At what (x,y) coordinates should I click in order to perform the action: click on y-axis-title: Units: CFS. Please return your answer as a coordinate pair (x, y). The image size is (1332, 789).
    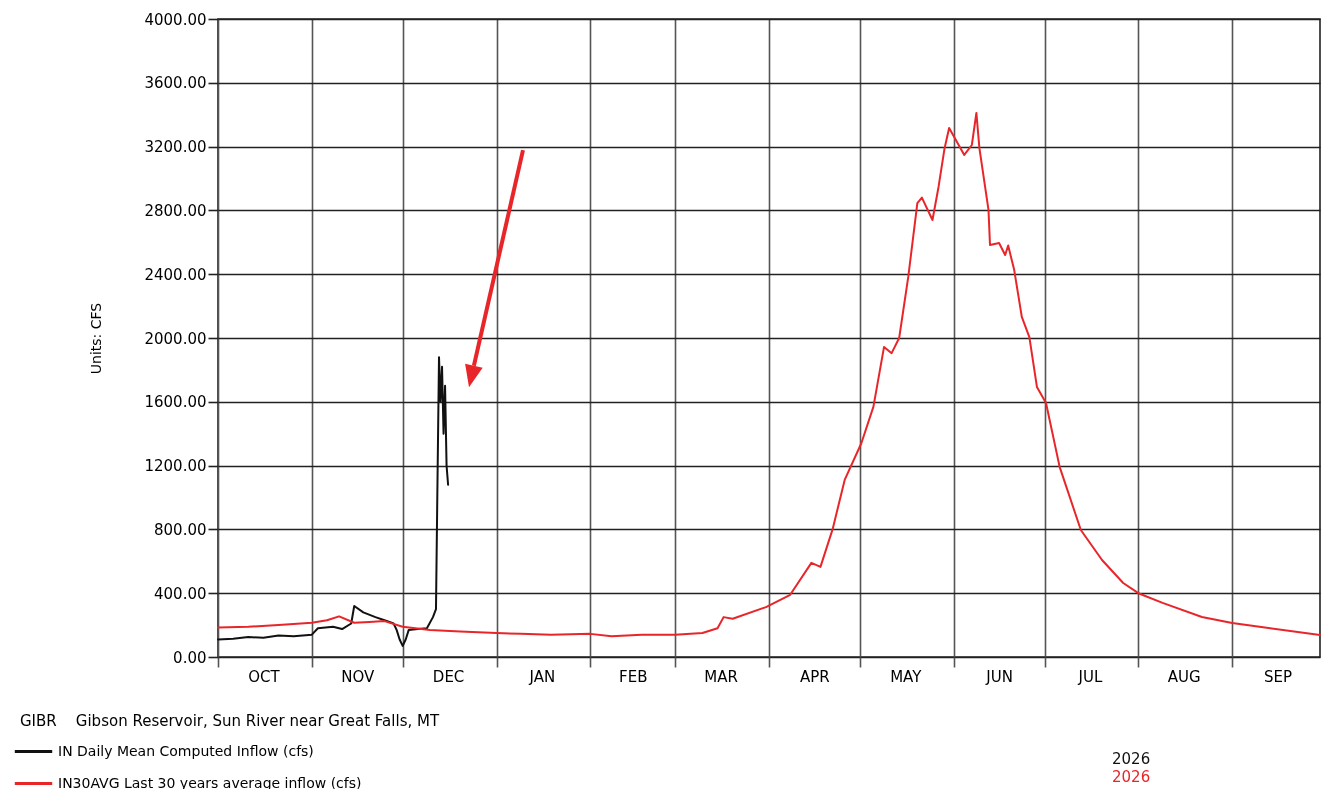
    Looking at the image, I should click on (96, 338).